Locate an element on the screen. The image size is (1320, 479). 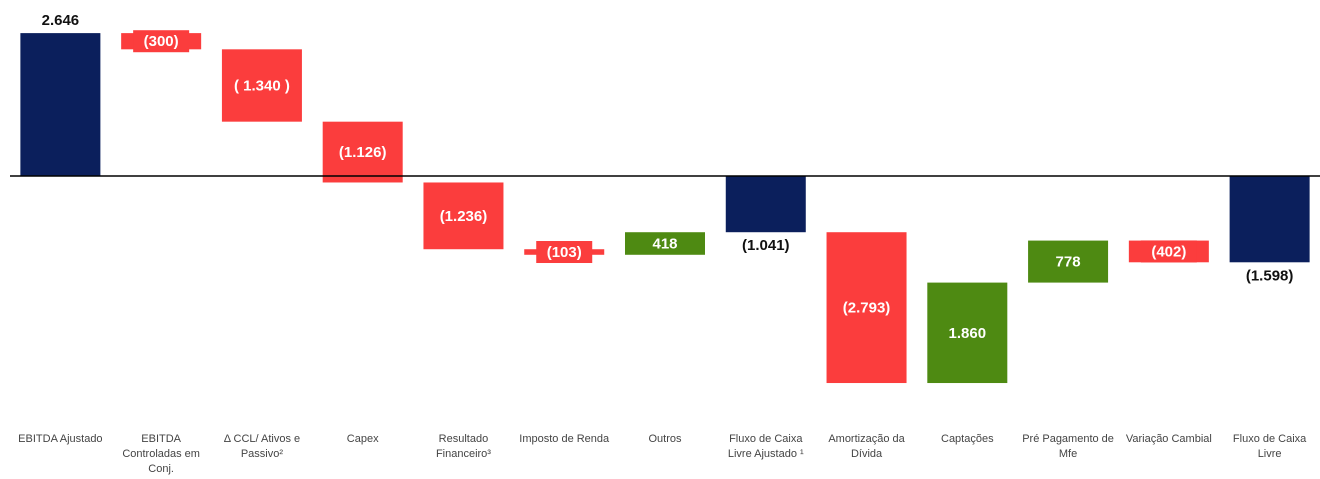
value-label: 2.646 is located at coordinates (61, 20).